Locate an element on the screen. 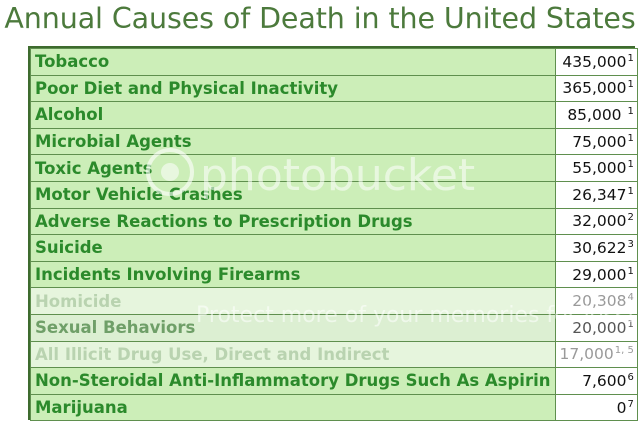 The width and height of the screenshot is (640, 424). death-count-cell: 20,3084 is located at coordinates (596, 301).